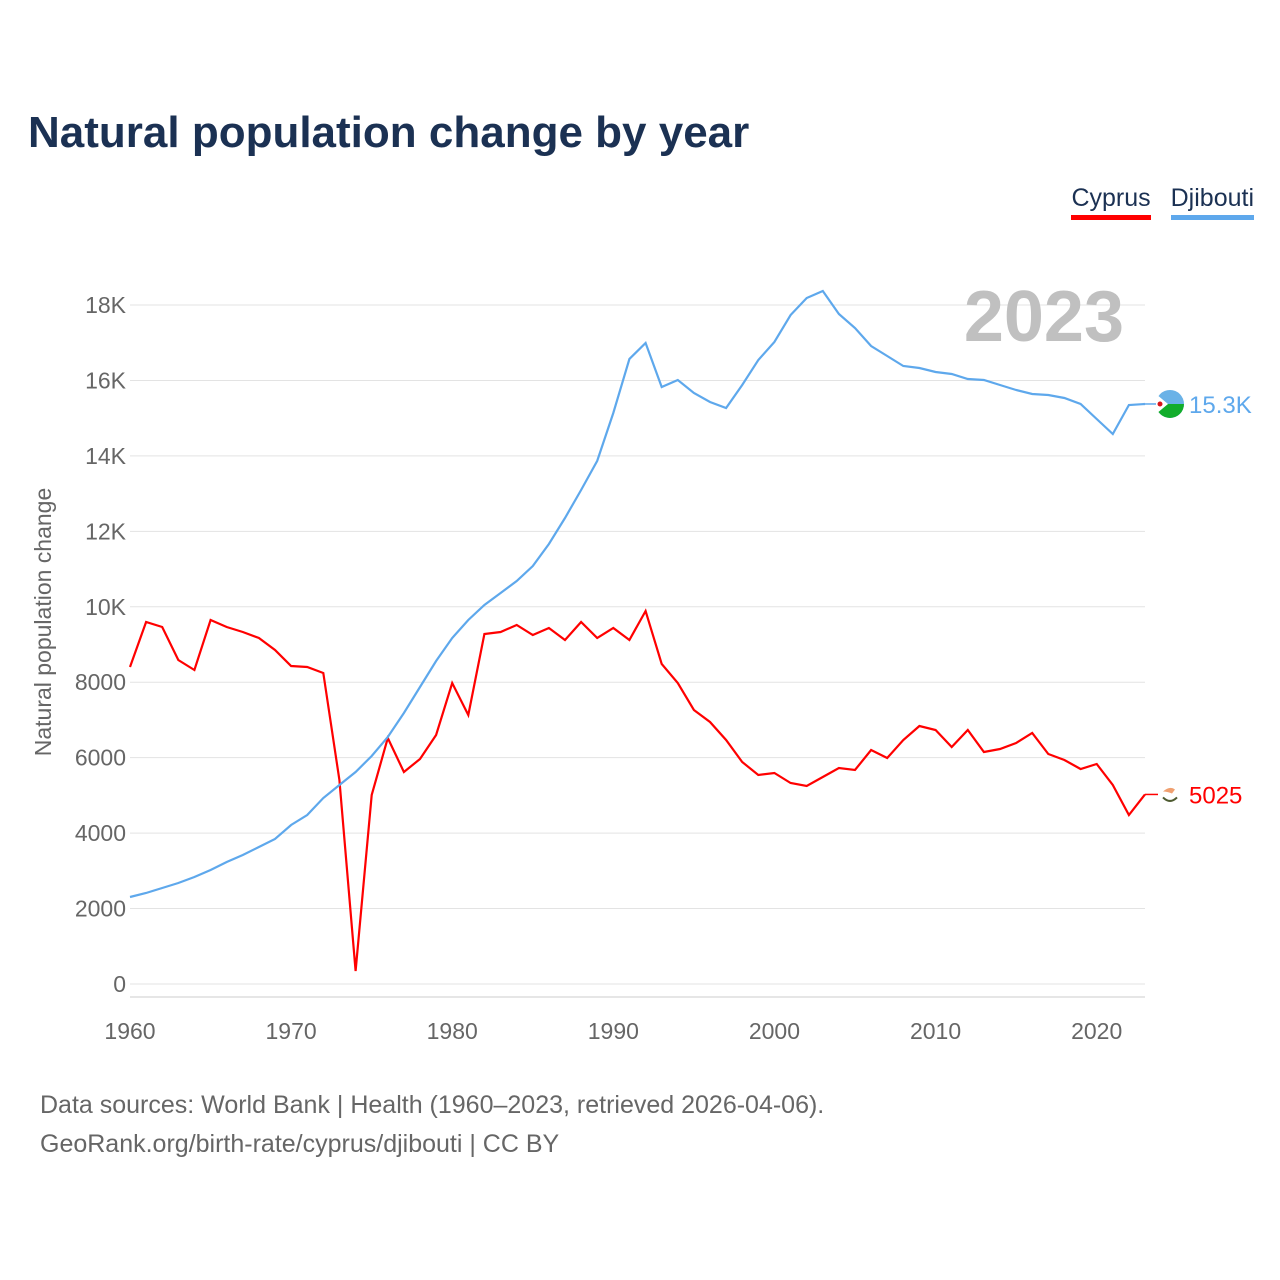 The width and height of the screenshot is (1280, 1280). What do you see at coordinates (1044, 317) in the screenshot?
I see `year-watermark: 2023` at bounding box center [1044, 317].